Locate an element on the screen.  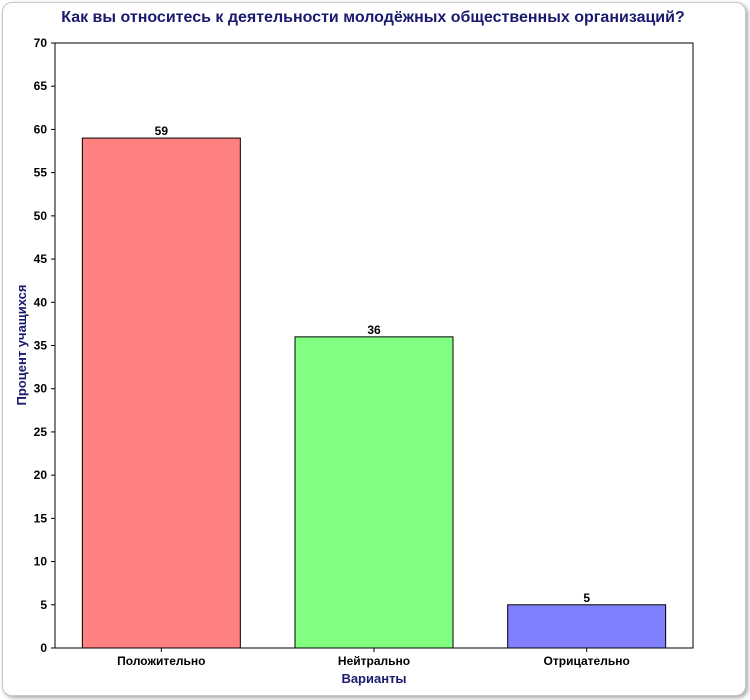
y-tick-label: 45 is located at coordinates (41, 259).